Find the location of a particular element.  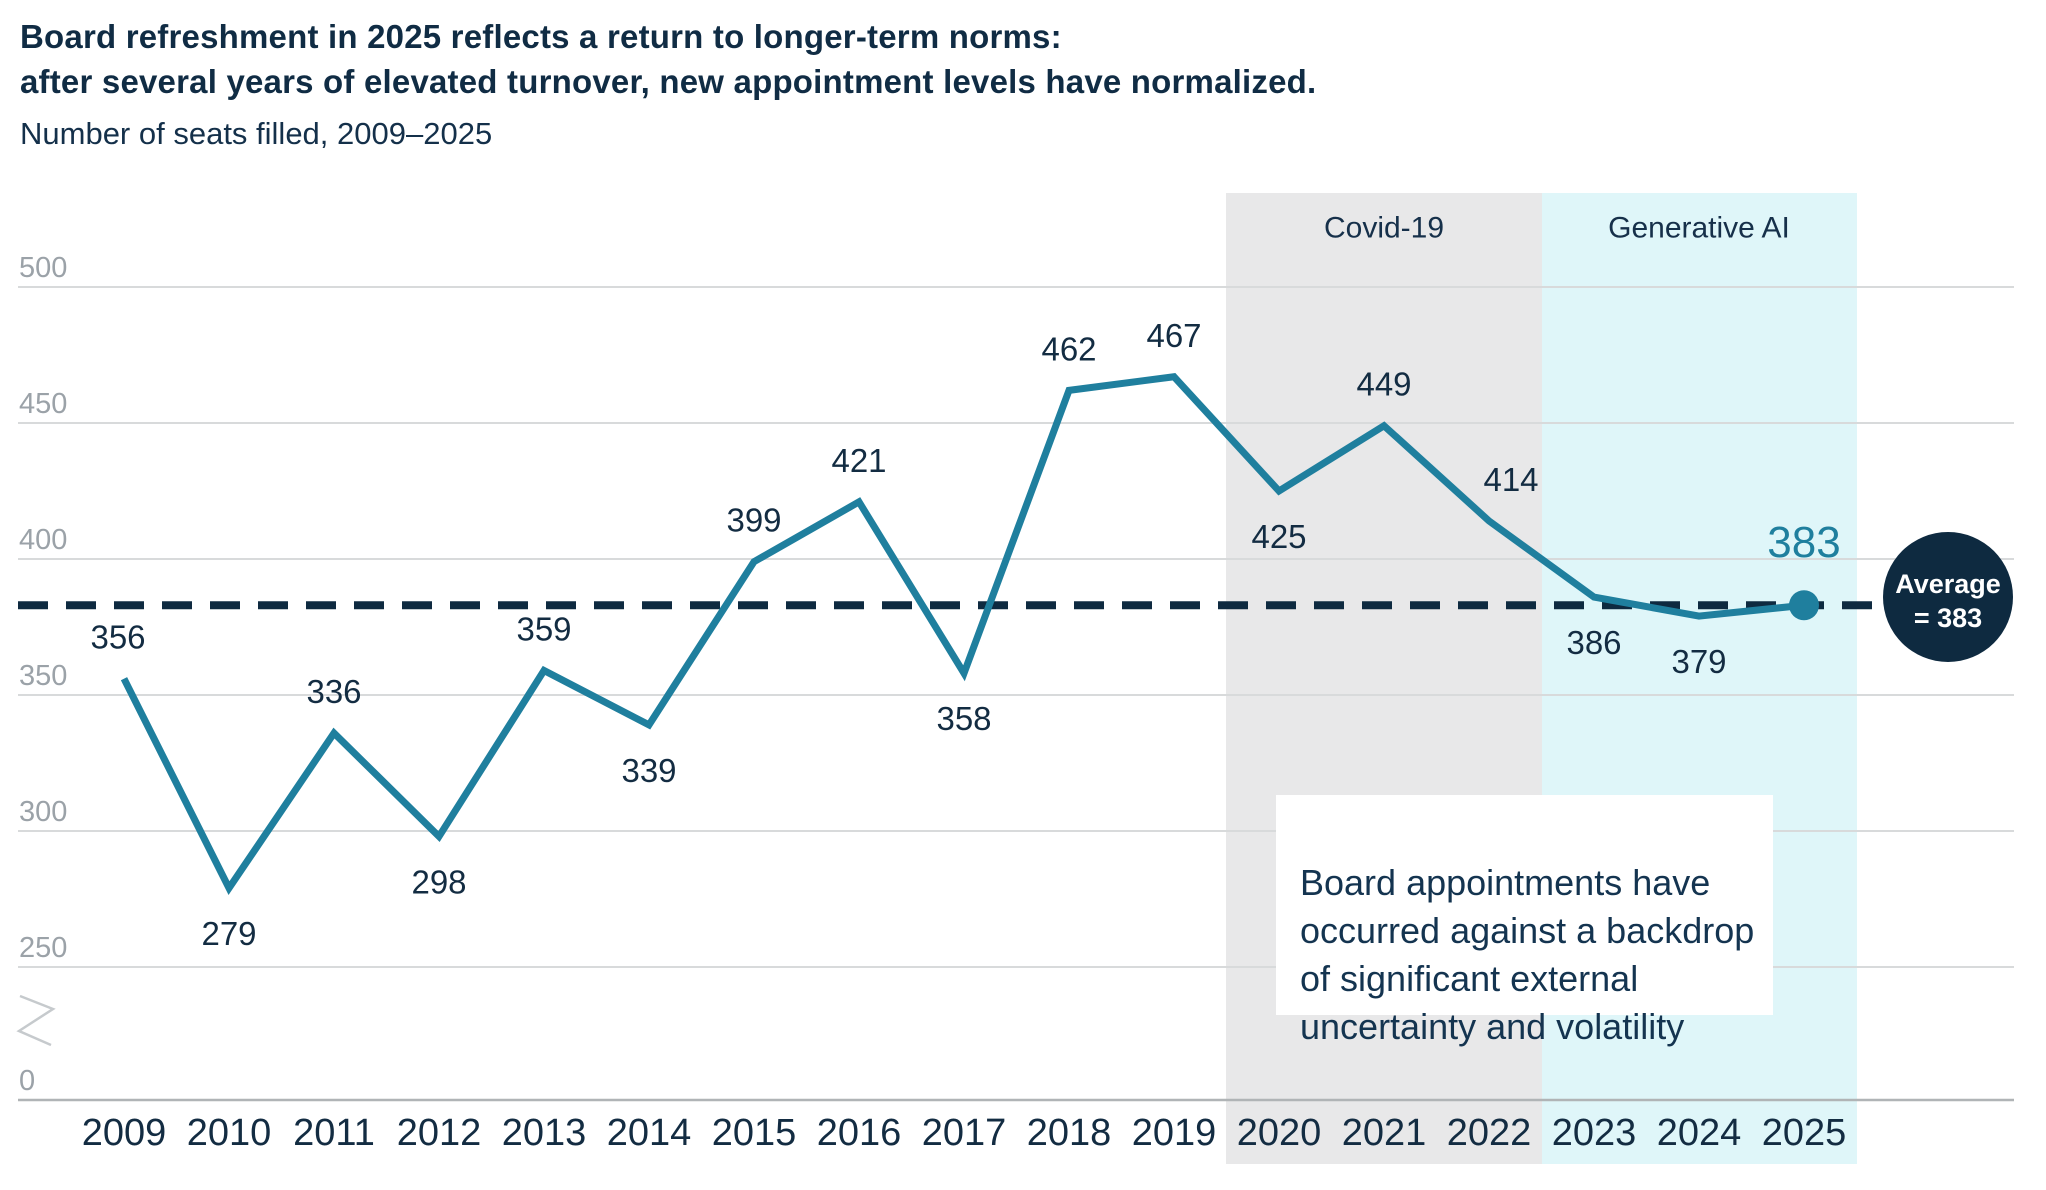

data-label-2015: 399 is located at coordinates (753, 520).